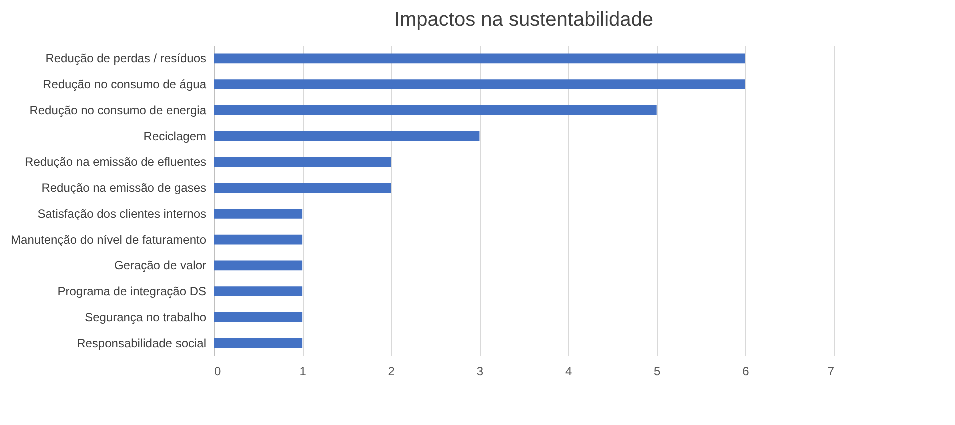  Describe the element at coordinates (218, 371) in the screenshot. I see `x-tick-label: 0` at that location.